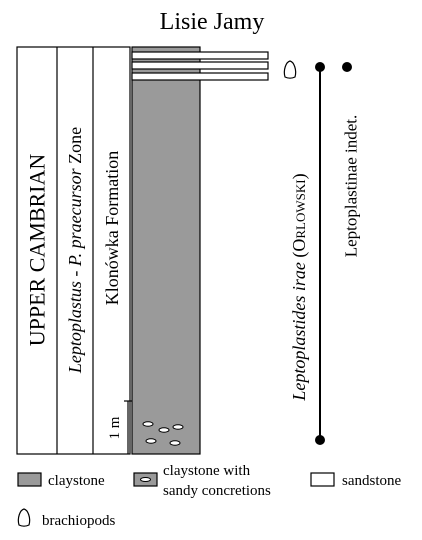 The image size is (422, 540). Describe the element at coordinates (112, 228) in the screenshot. I see `formation-label: Klonówka Formation` at that location.